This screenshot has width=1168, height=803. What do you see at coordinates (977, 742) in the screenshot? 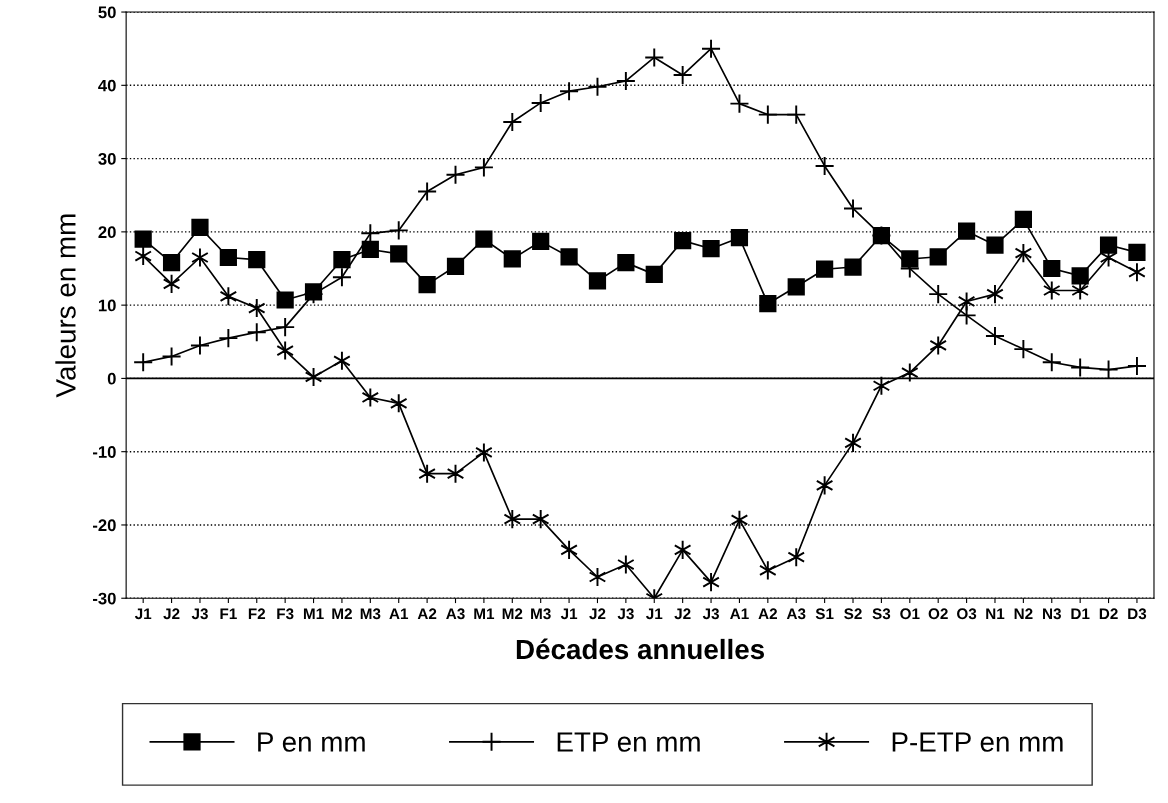
I see `legend-label: P-ETP en mm` at bounding box center [977, 742].